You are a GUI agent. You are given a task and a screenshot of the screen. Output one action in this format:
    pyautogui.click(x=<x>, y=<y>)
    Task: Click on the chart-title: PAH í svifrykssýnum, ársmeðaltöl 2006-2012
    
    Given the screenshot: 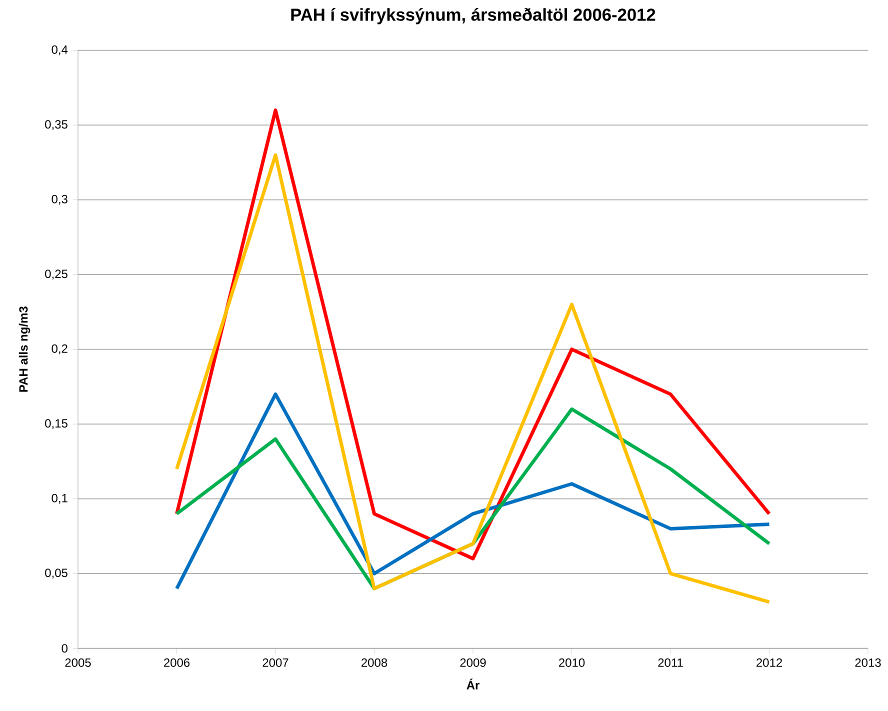 What is the action you would take?
    pyautogui.click(x=473, y=16)
    